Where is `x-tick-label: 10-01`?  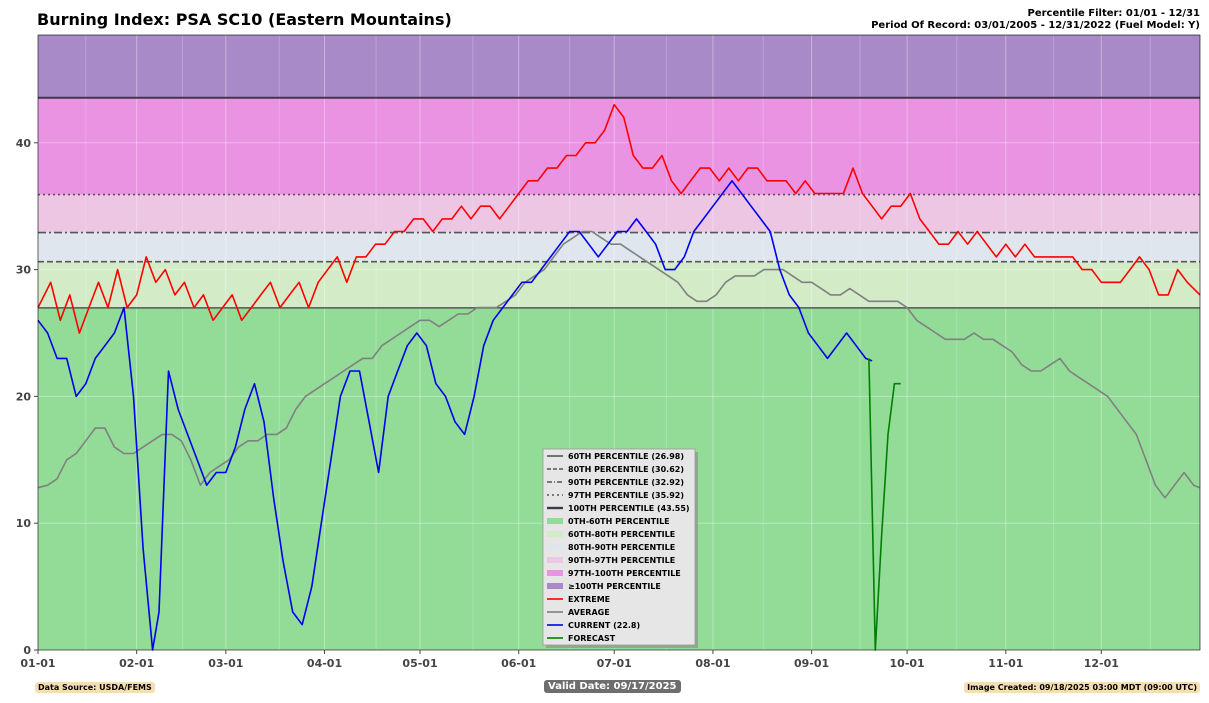 x-tick-label: 10-01 is located at coordinates (907, 663).